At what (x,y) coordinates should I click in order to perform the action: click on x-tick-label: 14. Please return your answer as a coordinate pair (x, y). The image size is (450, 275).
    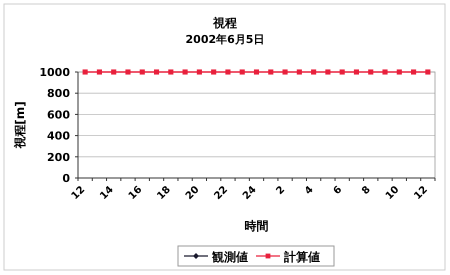
    Looking at the image, I should click on (107, 193).